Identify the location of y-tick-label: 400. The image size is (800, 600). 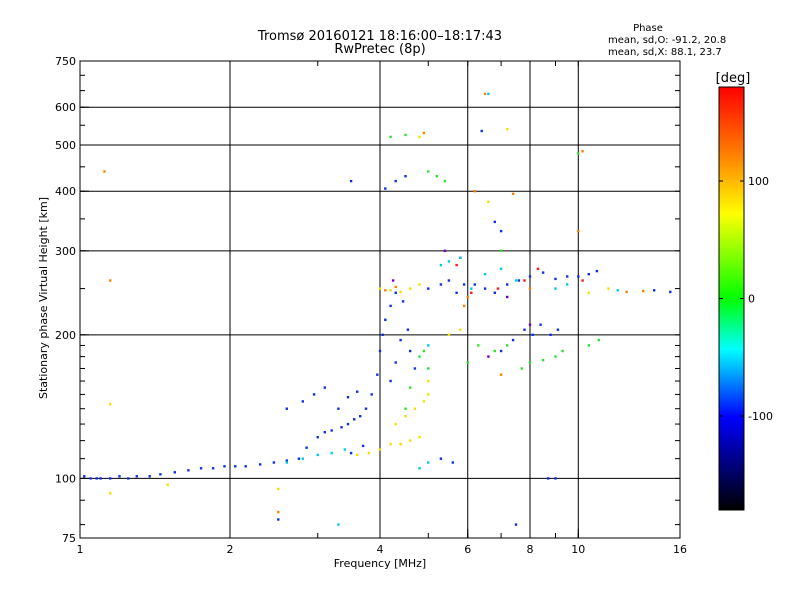
(65, 191).